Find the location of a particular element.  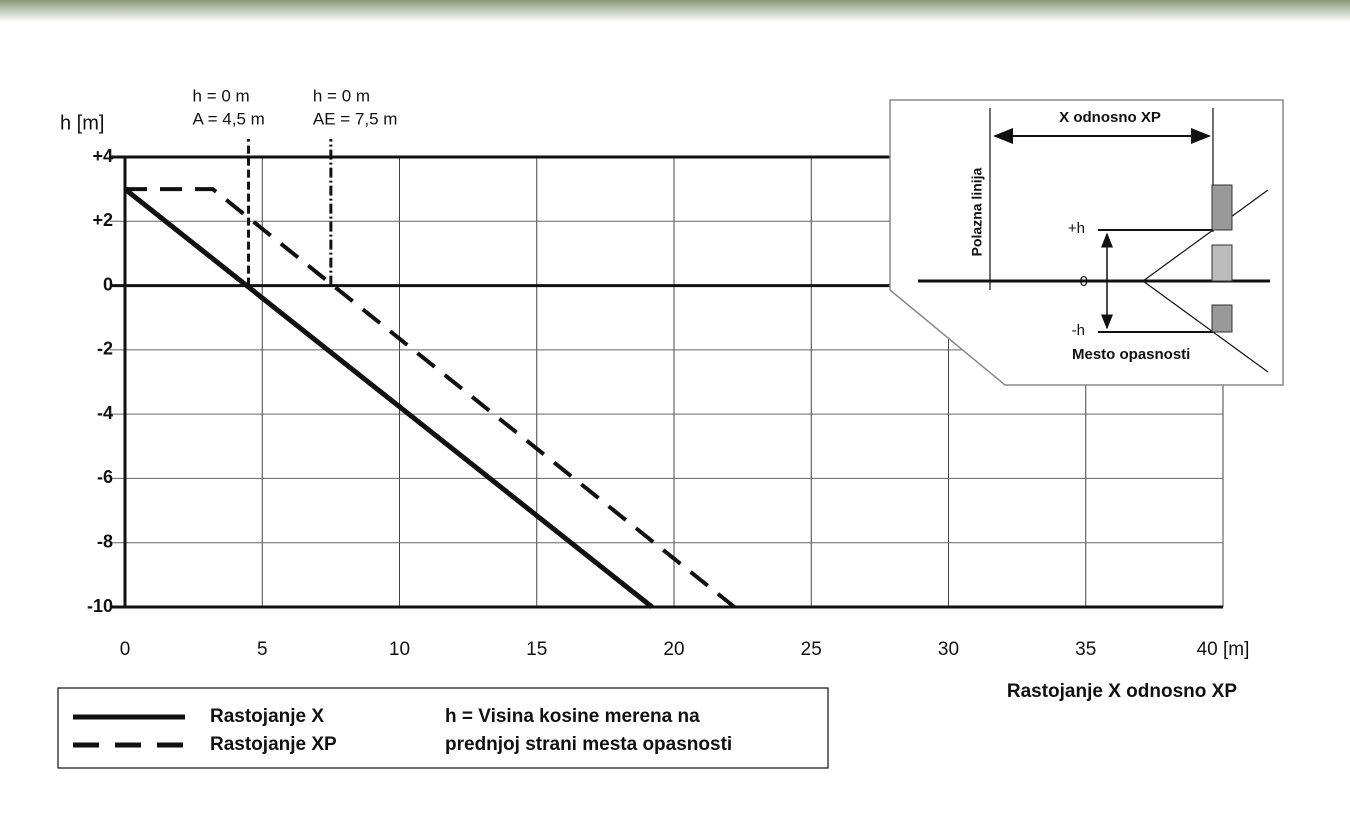

y-tick-label: -6 is located at coordinates (105, 477).